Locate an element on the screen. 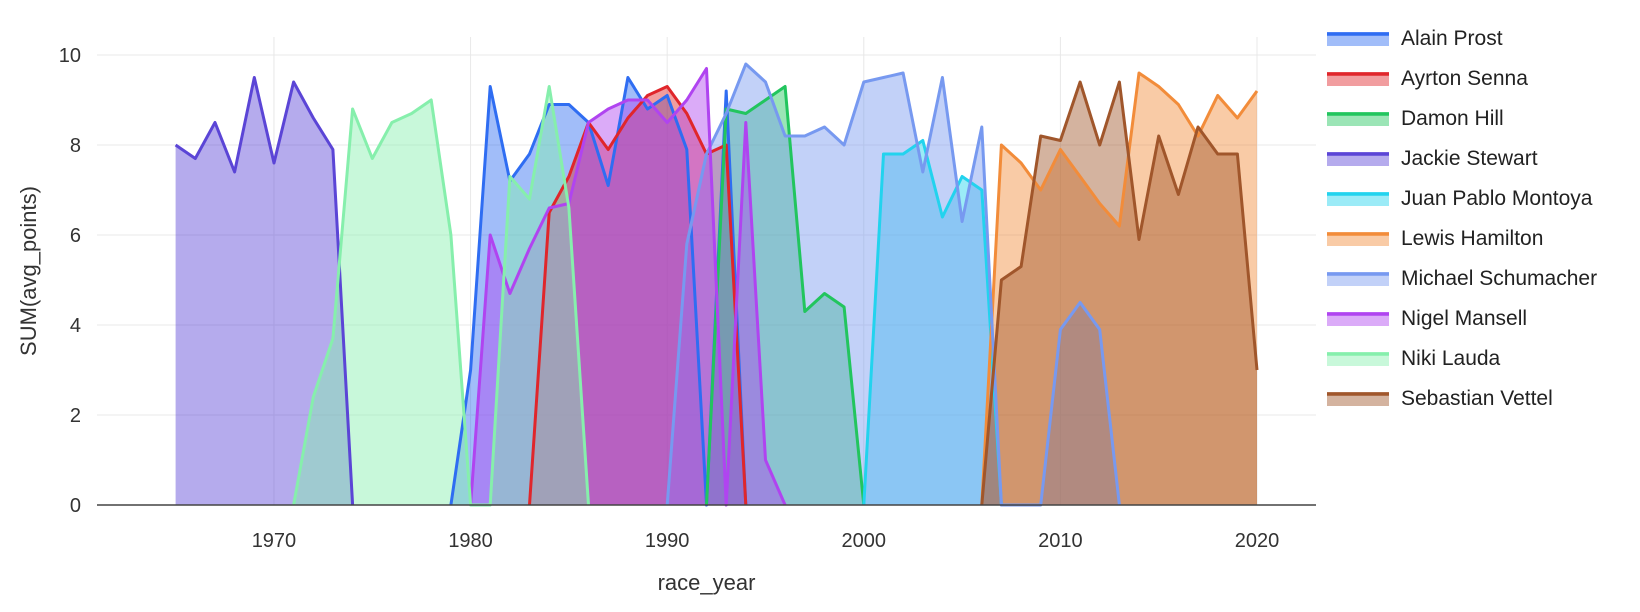 The width and height of the screenshot is (1640, 612). y-tick-label: 4 is located at coordinates (75, 326).